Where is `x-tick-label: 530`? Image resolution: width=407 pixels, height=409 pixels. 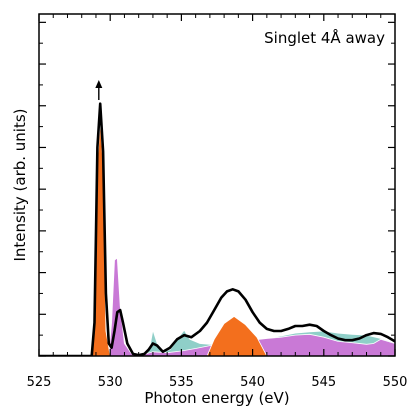 x-tick-label: 530 is located at coordinates (110, 382).